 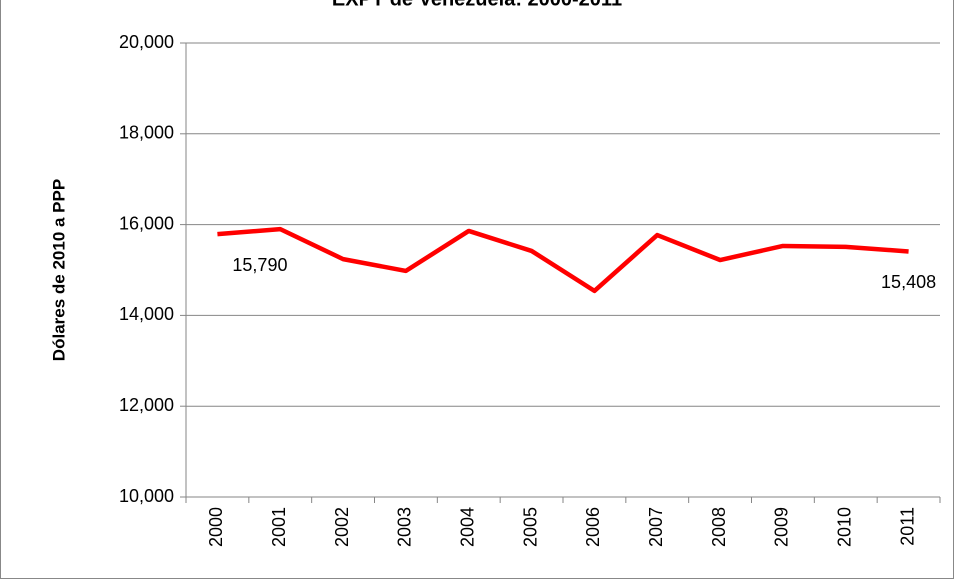 What do you see at coordinates (58, 270) in the screenshot?
I see `y-axis-label: Dólares de 2010 a PPP` at bounding box center [58, 270].